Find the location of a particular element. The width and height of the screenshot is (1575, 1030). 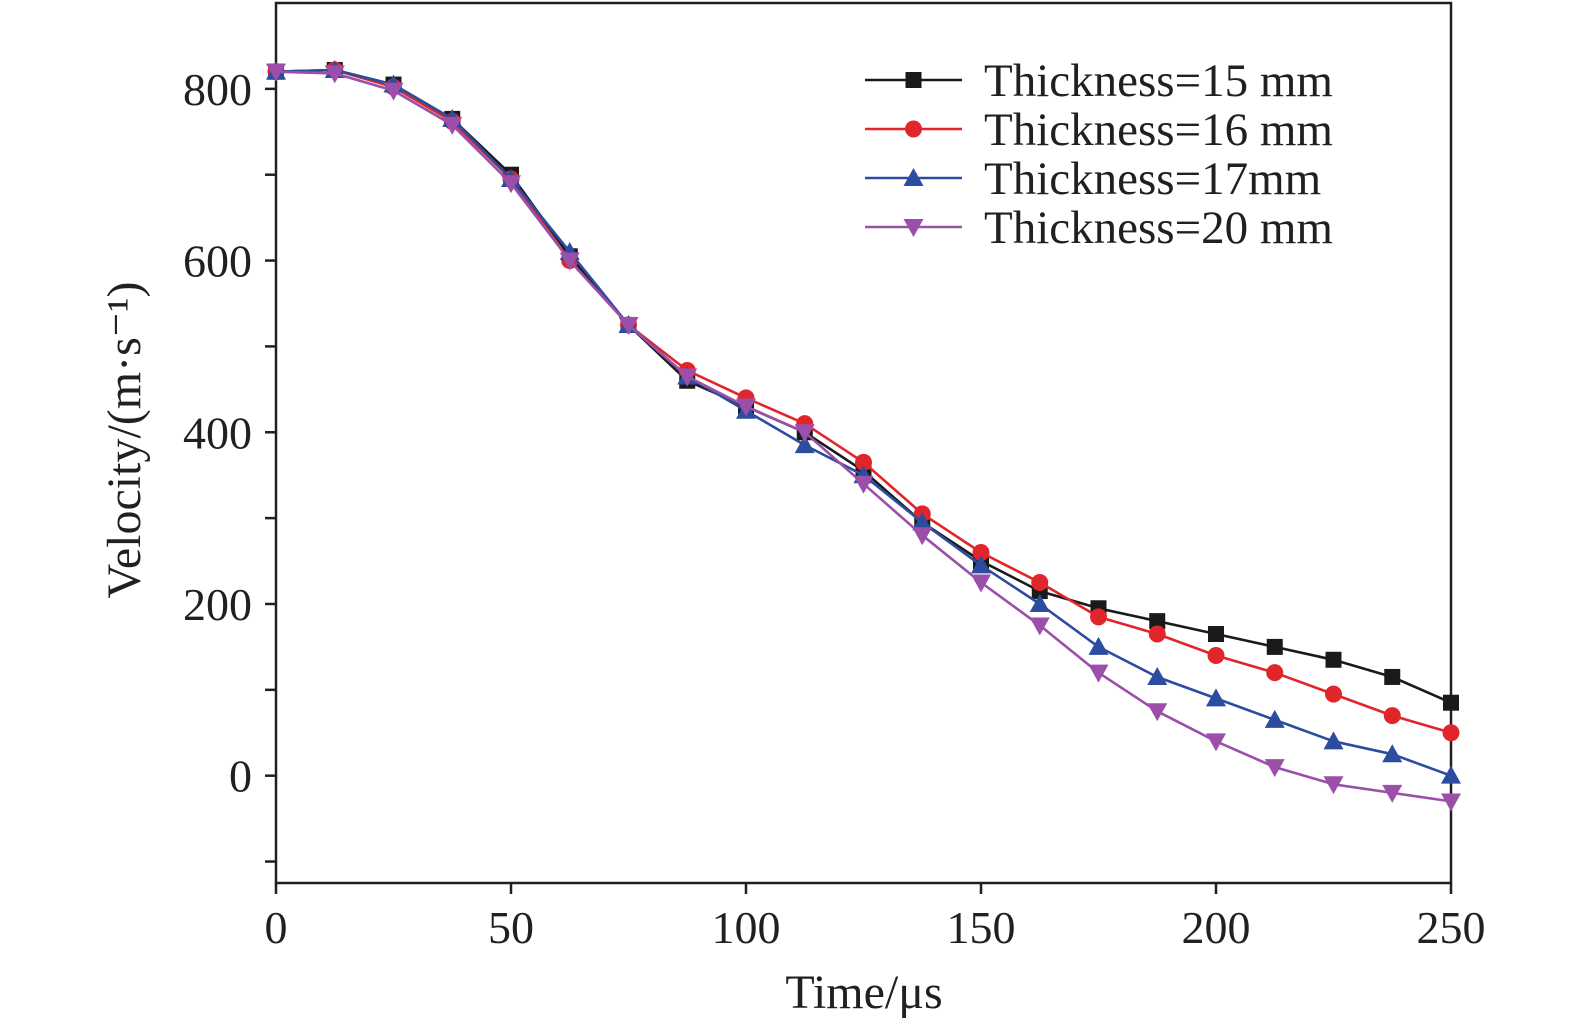

x-axis-label: Time/μs is located at coordinates (863, 992).